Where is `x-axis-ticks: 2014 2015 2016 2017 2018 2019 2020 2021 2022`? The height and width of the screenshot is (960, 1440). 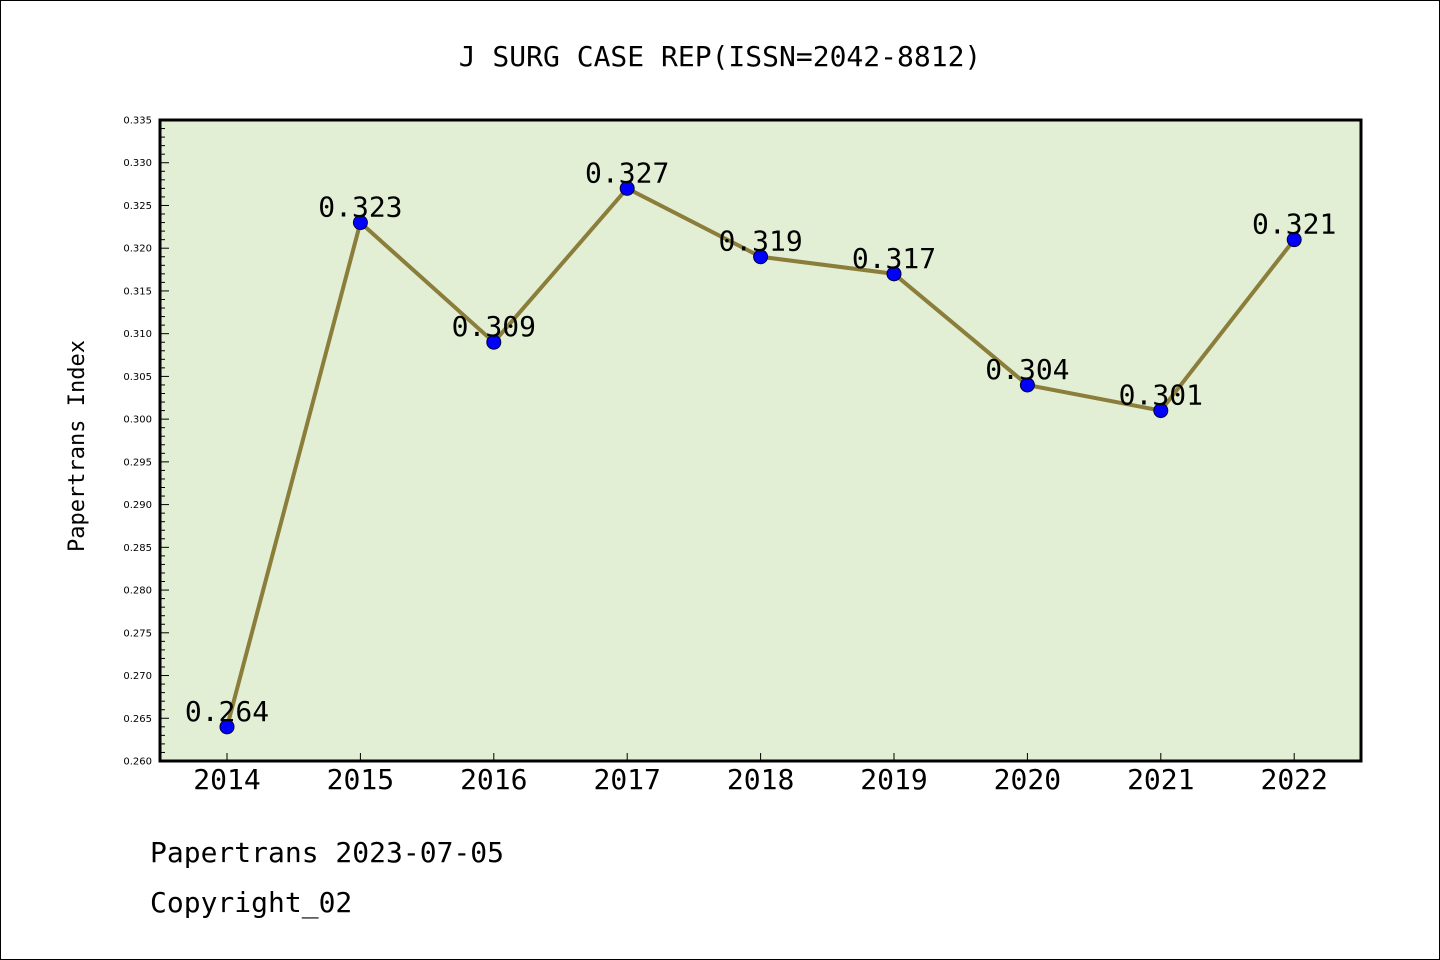
x-axis-ticks: 2014 2015 2016 2017 2018 2019 2020 2021 2022 is located at coordinates (760, 774).